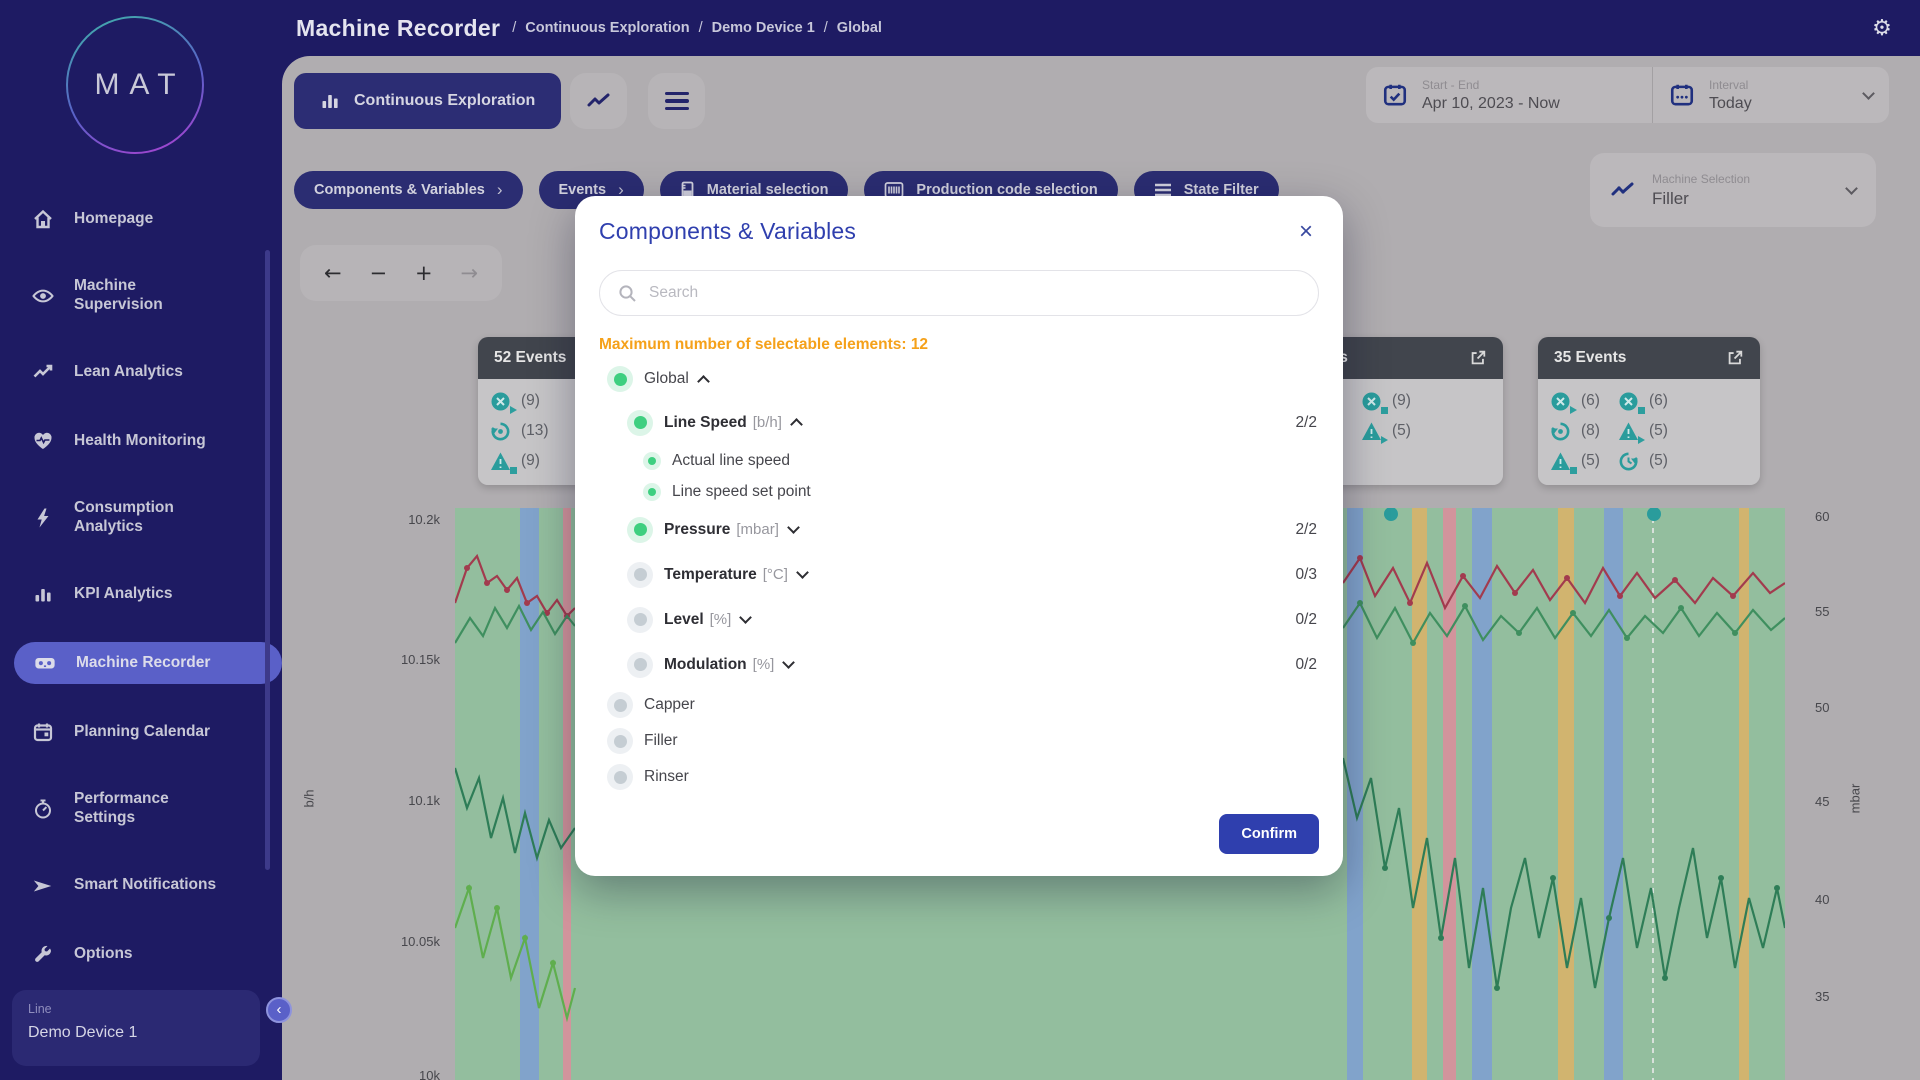 Image resolution: width=1920 pixels, height=1080 pixels. What do you see at coordinates (141, 441) in the screenshot?
I see `sidebar-item-health-monitoring: Health Monitoring` at bounding box center [141, 441].